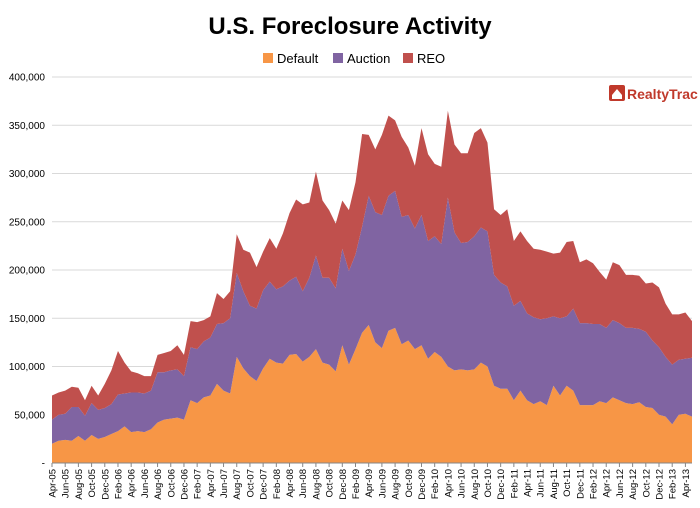 The width and height of the screenshot is (700, 508). Describe the element at coordinates (488, 483) in the screenshot. I see `x-tick-label: Oct-10` at that location.